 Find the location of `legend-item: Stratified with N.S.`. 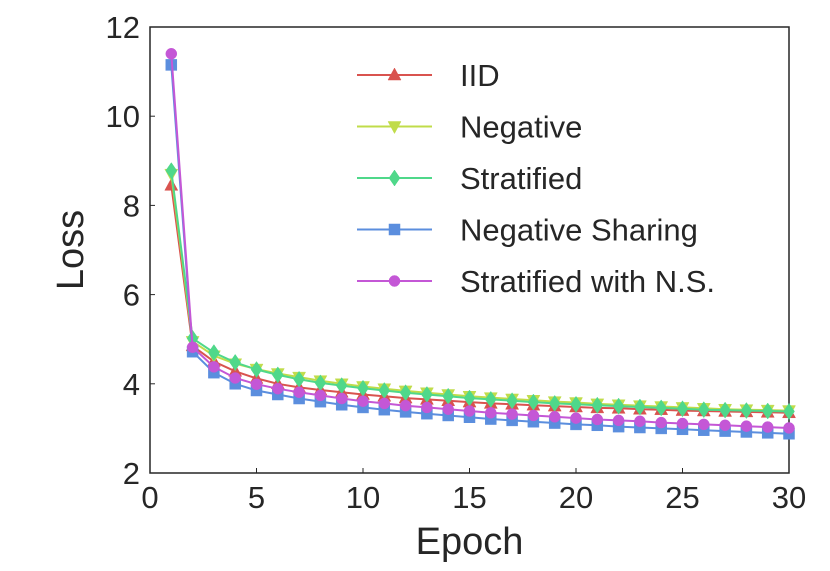

legend-item: Stratified with N.S. is located at coordinates (536, 281).